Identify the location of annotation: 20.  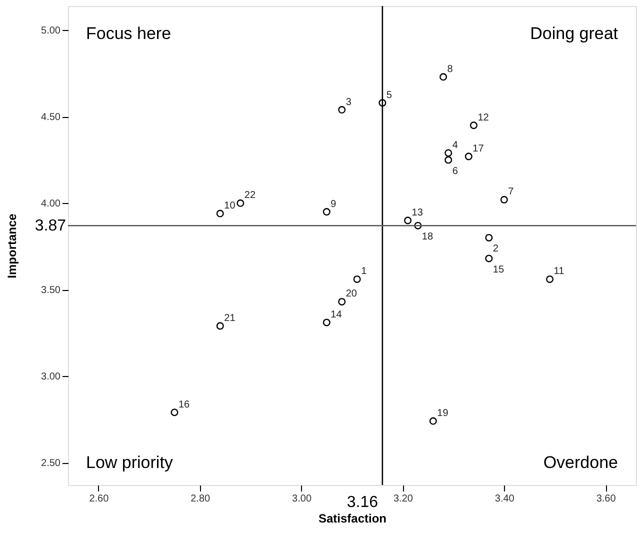
(352, 294).